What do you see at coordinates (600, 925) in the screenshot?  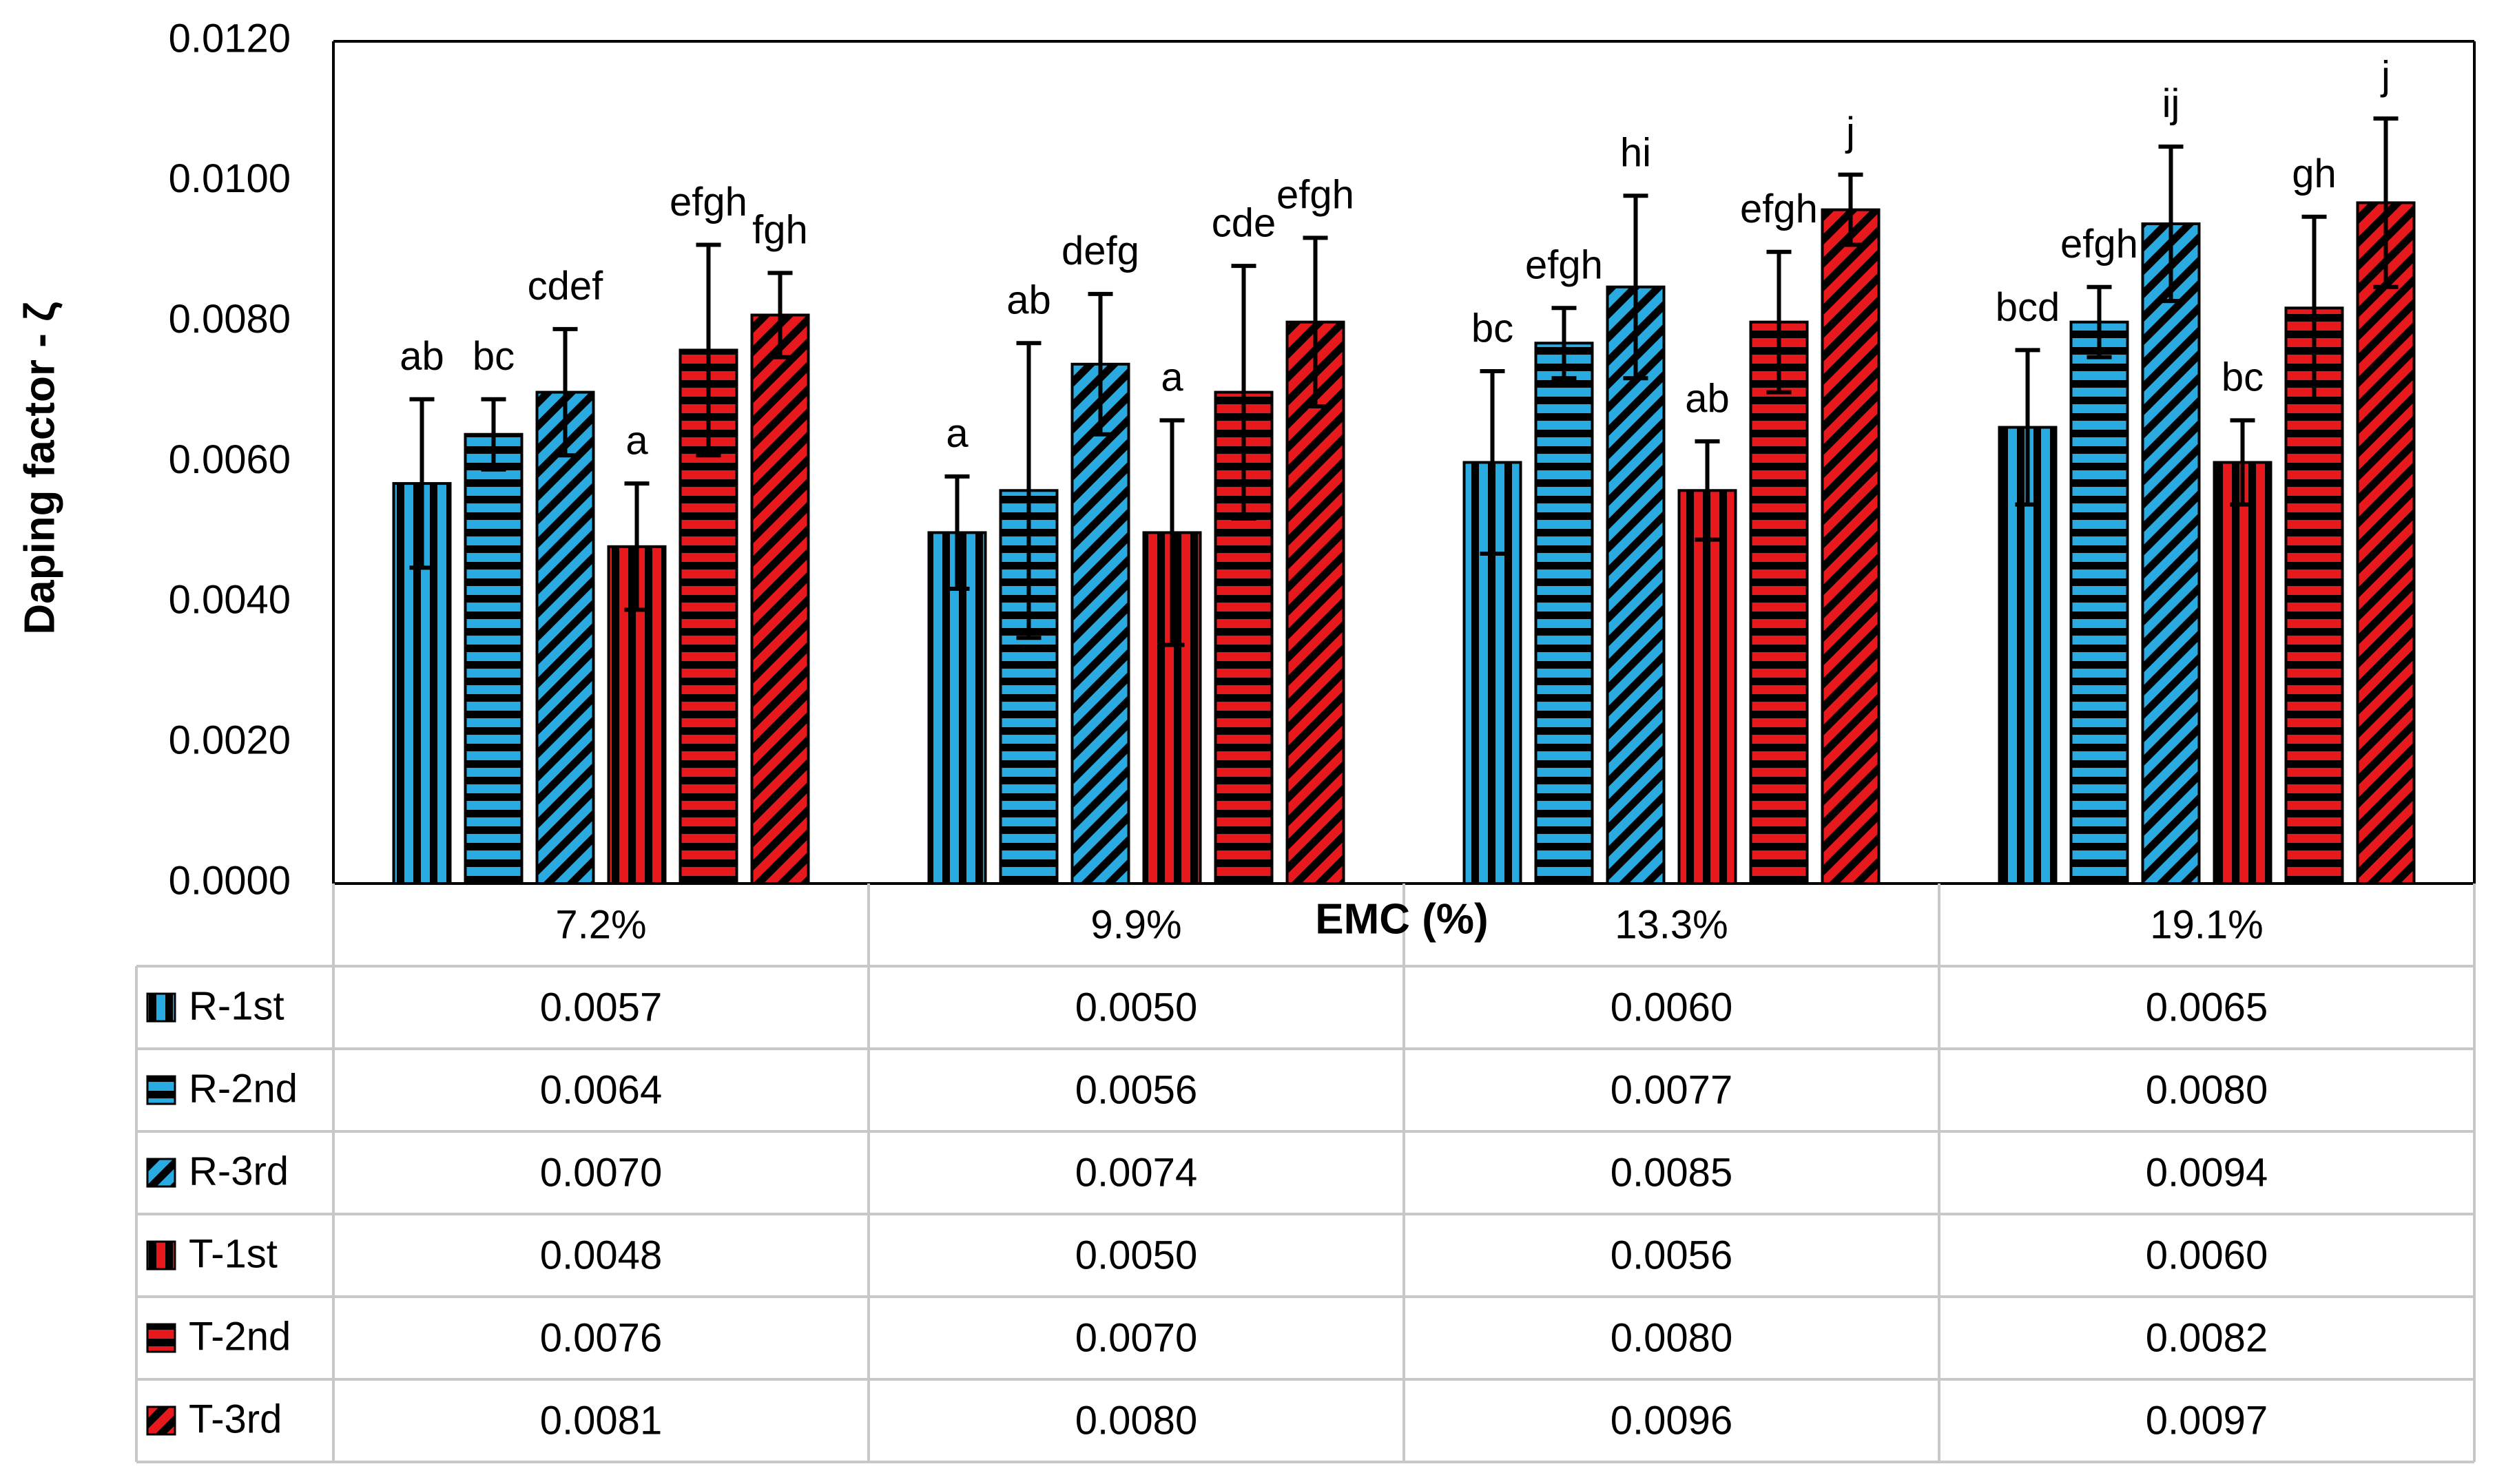 I see `x-tick-label: 7.2%` at bounding box center [600, 925].